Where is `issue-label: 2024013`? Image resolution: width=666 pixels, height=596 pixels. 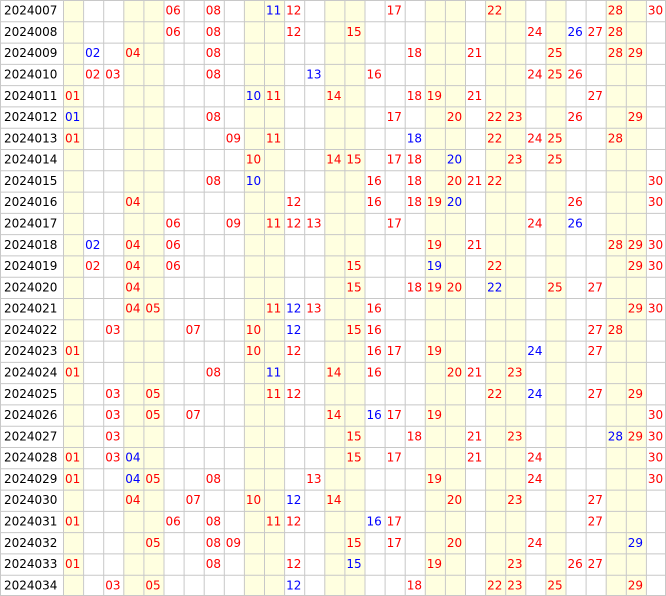
issue-label: 2024013 is located at coordinates (30, 138).